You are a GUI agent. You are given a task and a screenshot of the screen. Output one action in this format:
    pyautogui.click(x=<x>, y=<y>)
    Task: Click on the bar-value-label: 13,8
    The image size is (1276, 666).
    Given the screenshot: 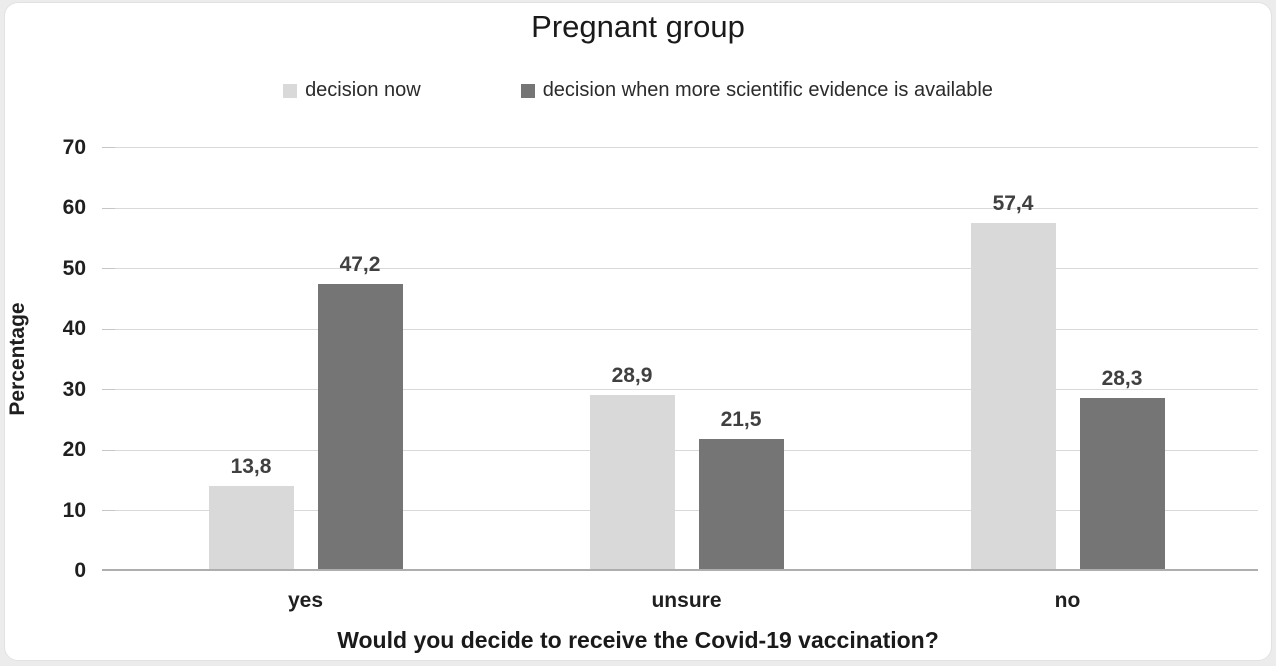 What is the action you would take?
    pyautogui.click(x=251, y=466)
    